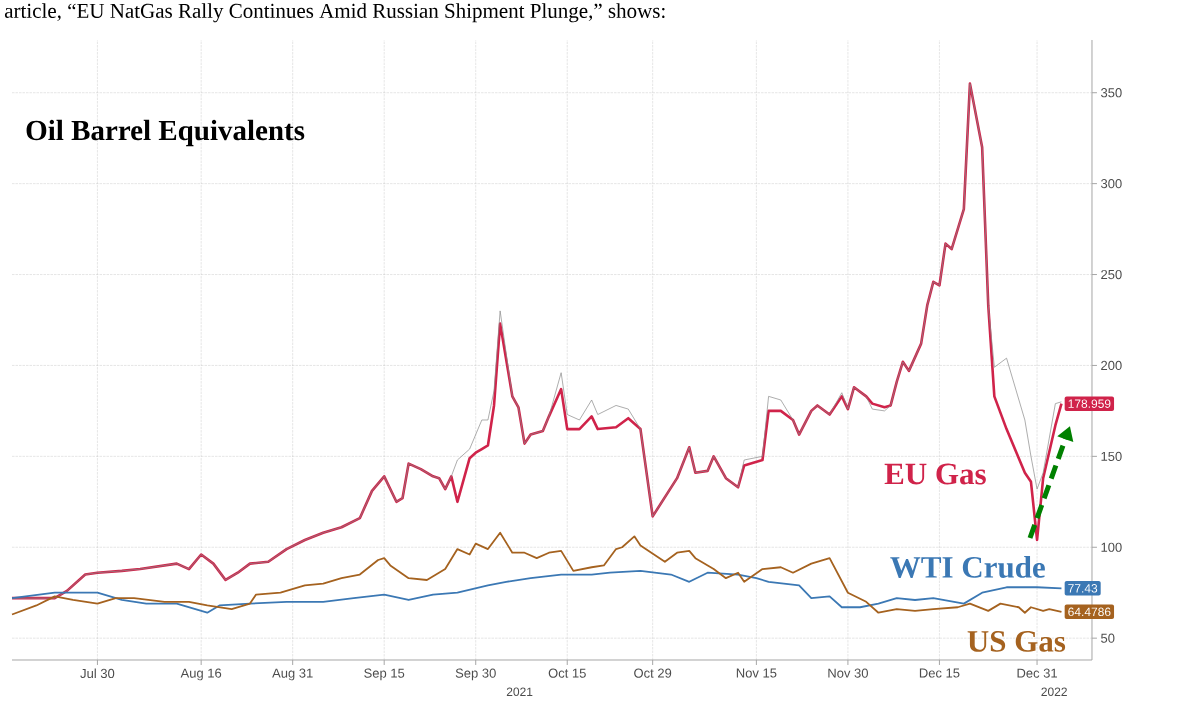 The height and width of the screenshot is (706, 1188). What do you see at coordinates (1083, 588) in the screenshot?
I see `data-label: 77.43` at bounding box center [1083, 588].